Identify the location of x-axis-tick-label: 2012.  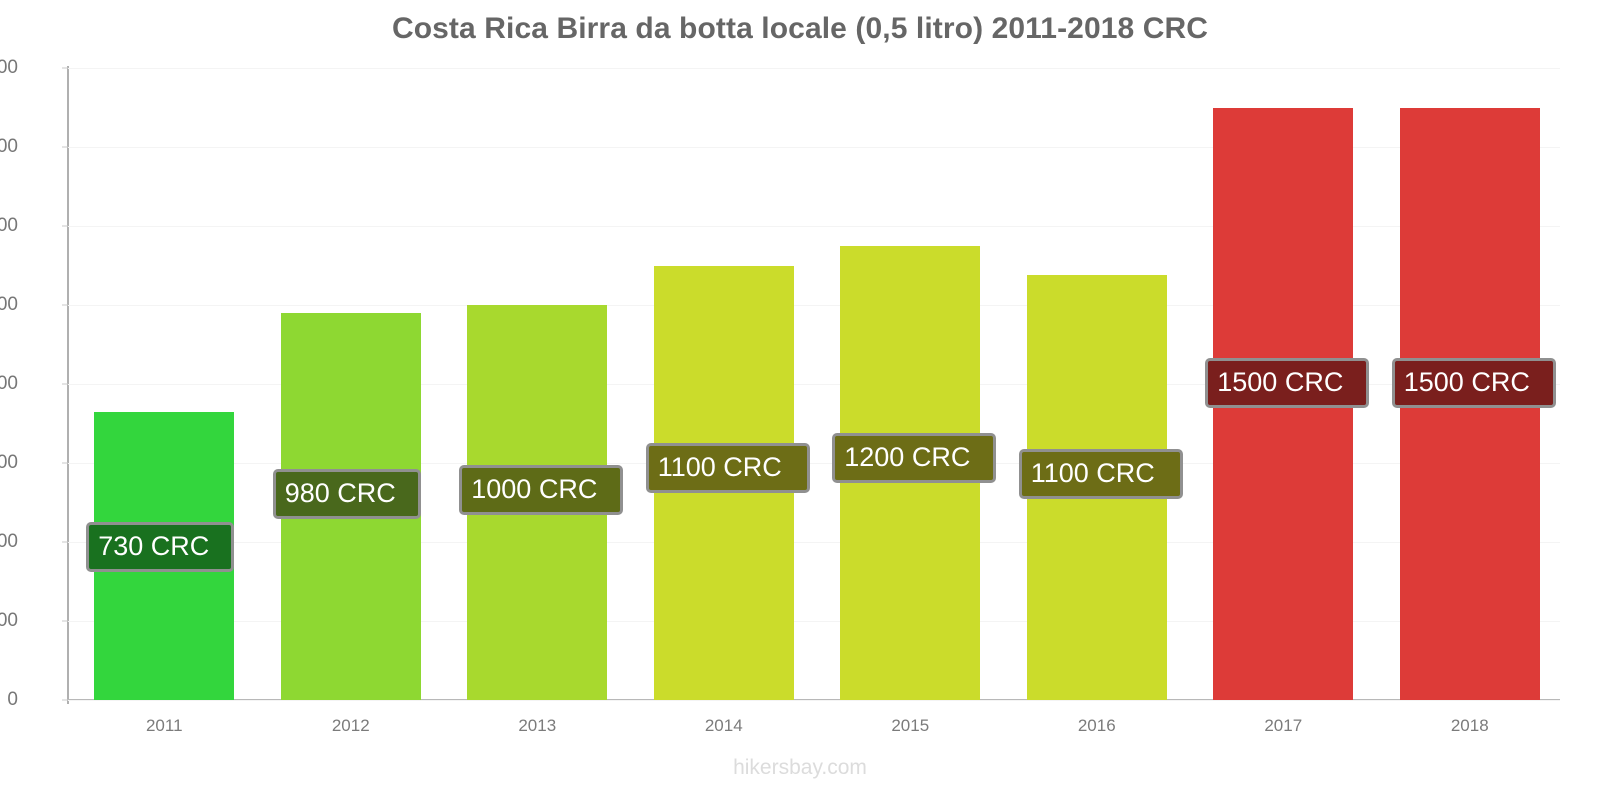
(350, 725).